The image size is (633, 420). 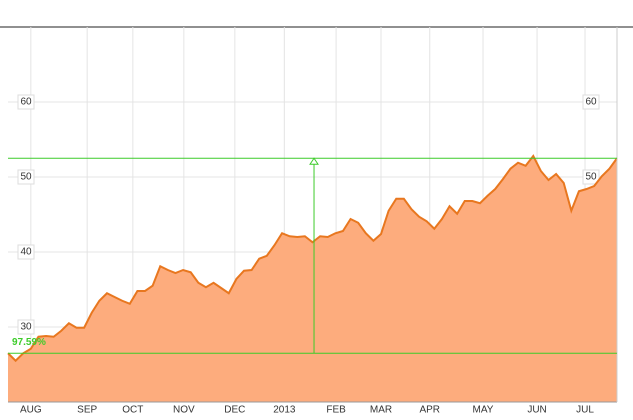 I want to click on measure-arrow, so click(x=314, y=161).